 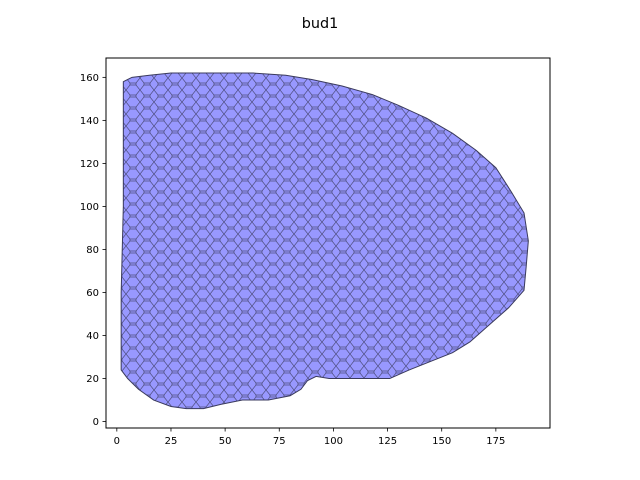 What do you see at coordinates (387, 441) in the screenshot?
I see `x-tick-label: 125` at bounding box center [387, 441].